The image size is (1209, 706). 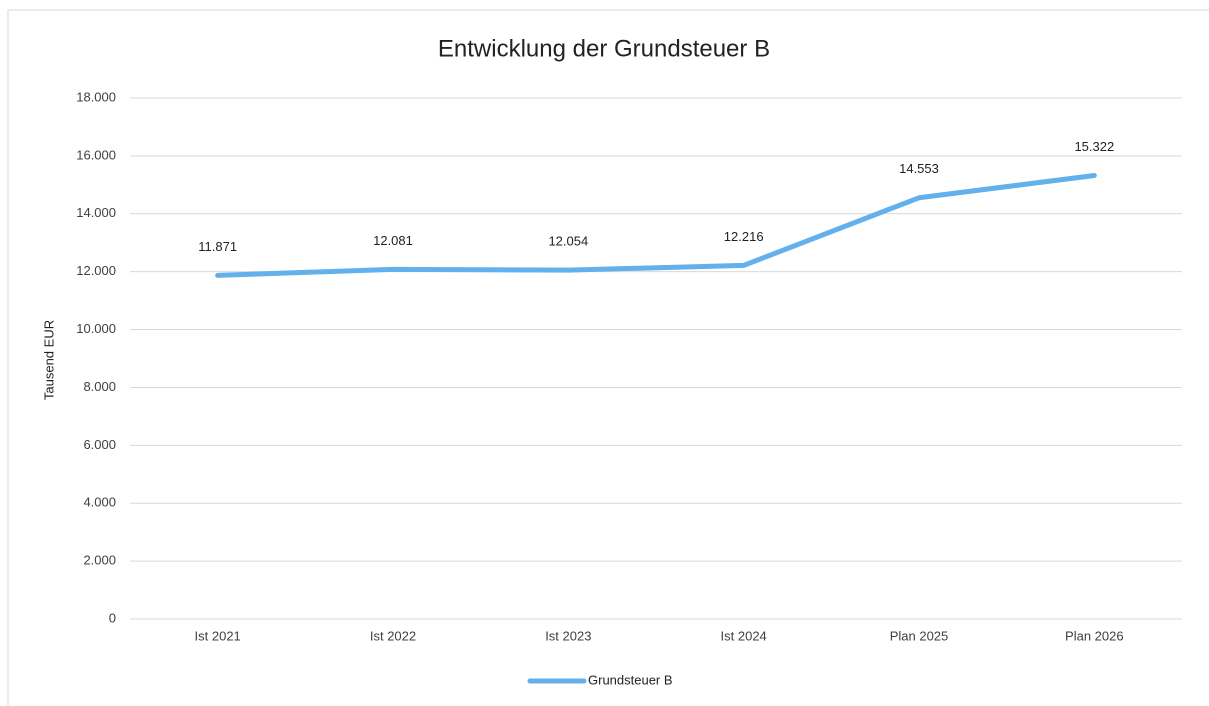 I want to click on y-tick-label: 16.000, so click(x=96, y=154).